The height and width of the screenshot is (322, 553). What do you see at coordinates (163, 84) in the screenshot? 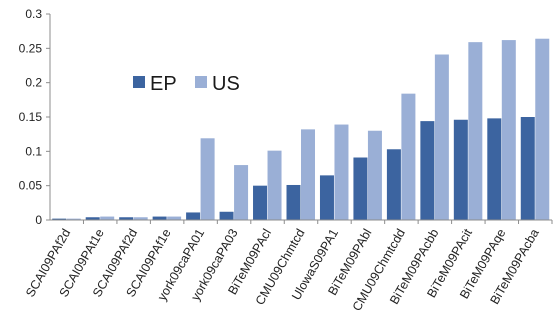
I see `legend-label-ep: EP` at bounding box center [163, 84].